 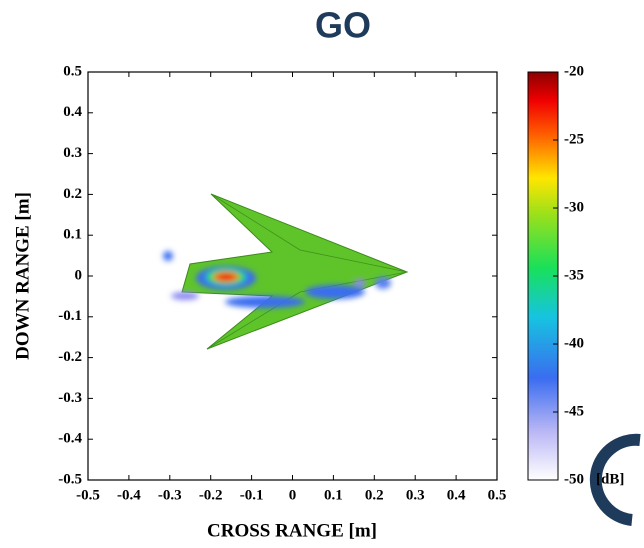 What do you see at coordinates (333, 495) in the screenshot?
I see `x-tick-label: 0.1` at bounding box center [333, 495].